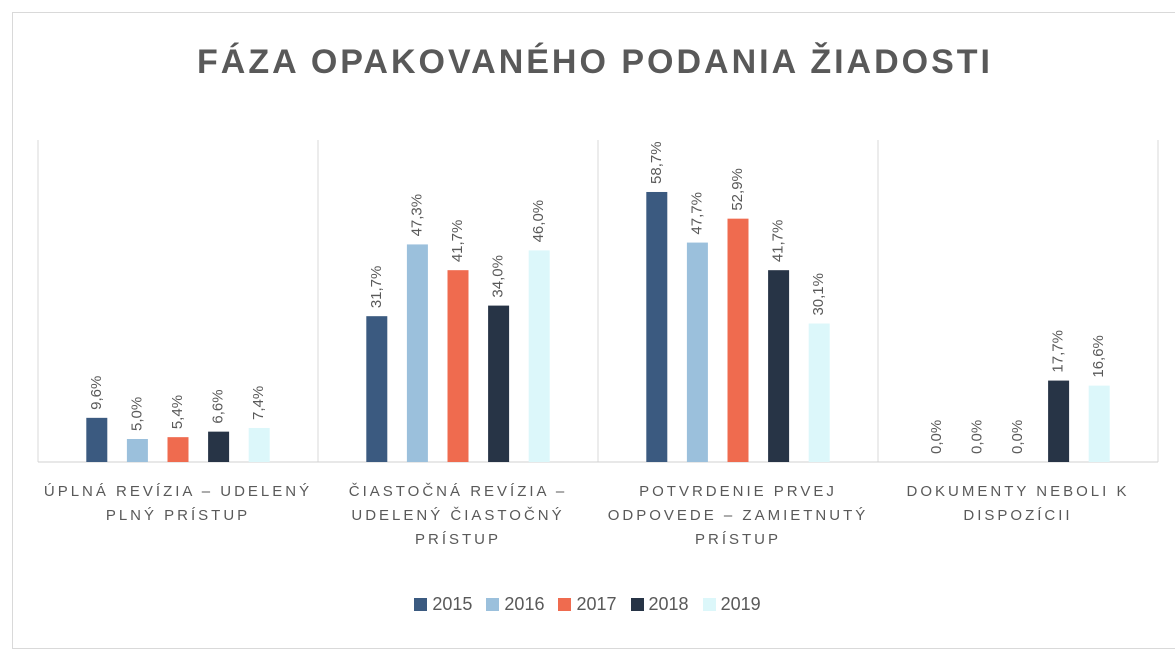  What do you see at coordinates (452, 604) in the screenshot?
I see `legend-label: 2015` at bounding box center [452, 604].